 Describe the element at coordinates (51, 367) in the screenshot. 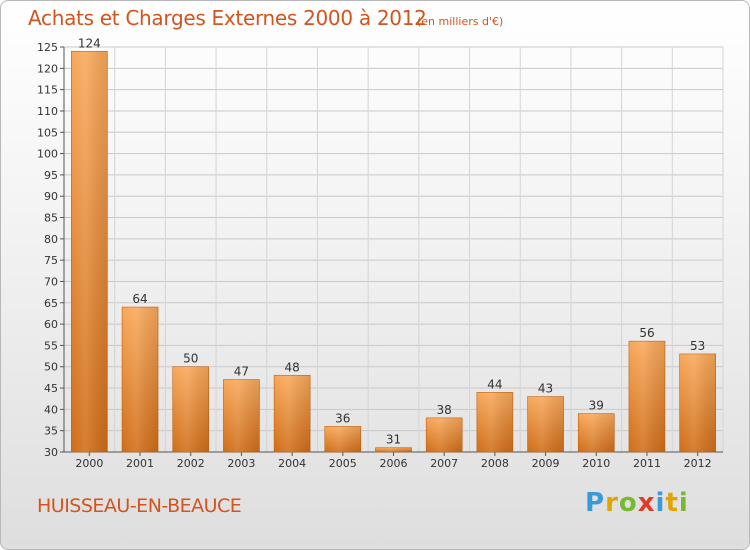

I see `y-tick-label: 50` at that location.